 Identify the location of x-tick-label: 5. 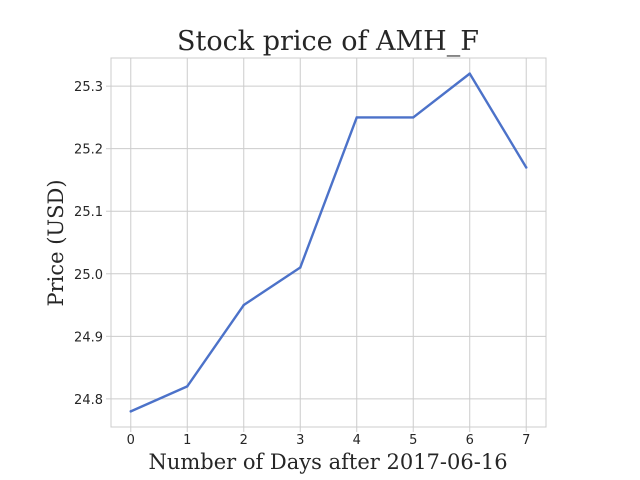
(413, 440).